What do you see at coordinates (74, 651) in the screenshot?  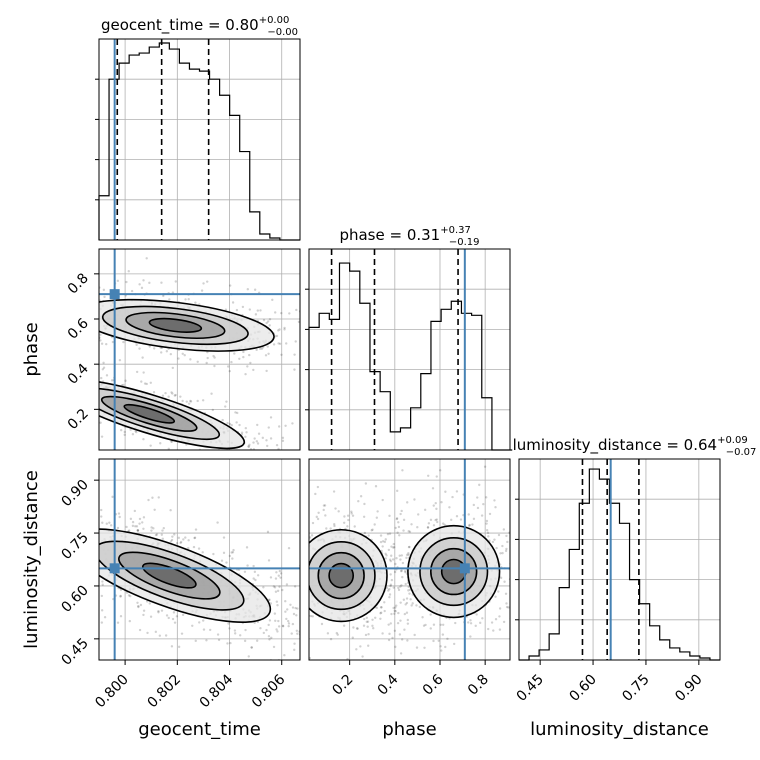 I see `y-tick-label: 0.45` at bounding box center [74, 651].